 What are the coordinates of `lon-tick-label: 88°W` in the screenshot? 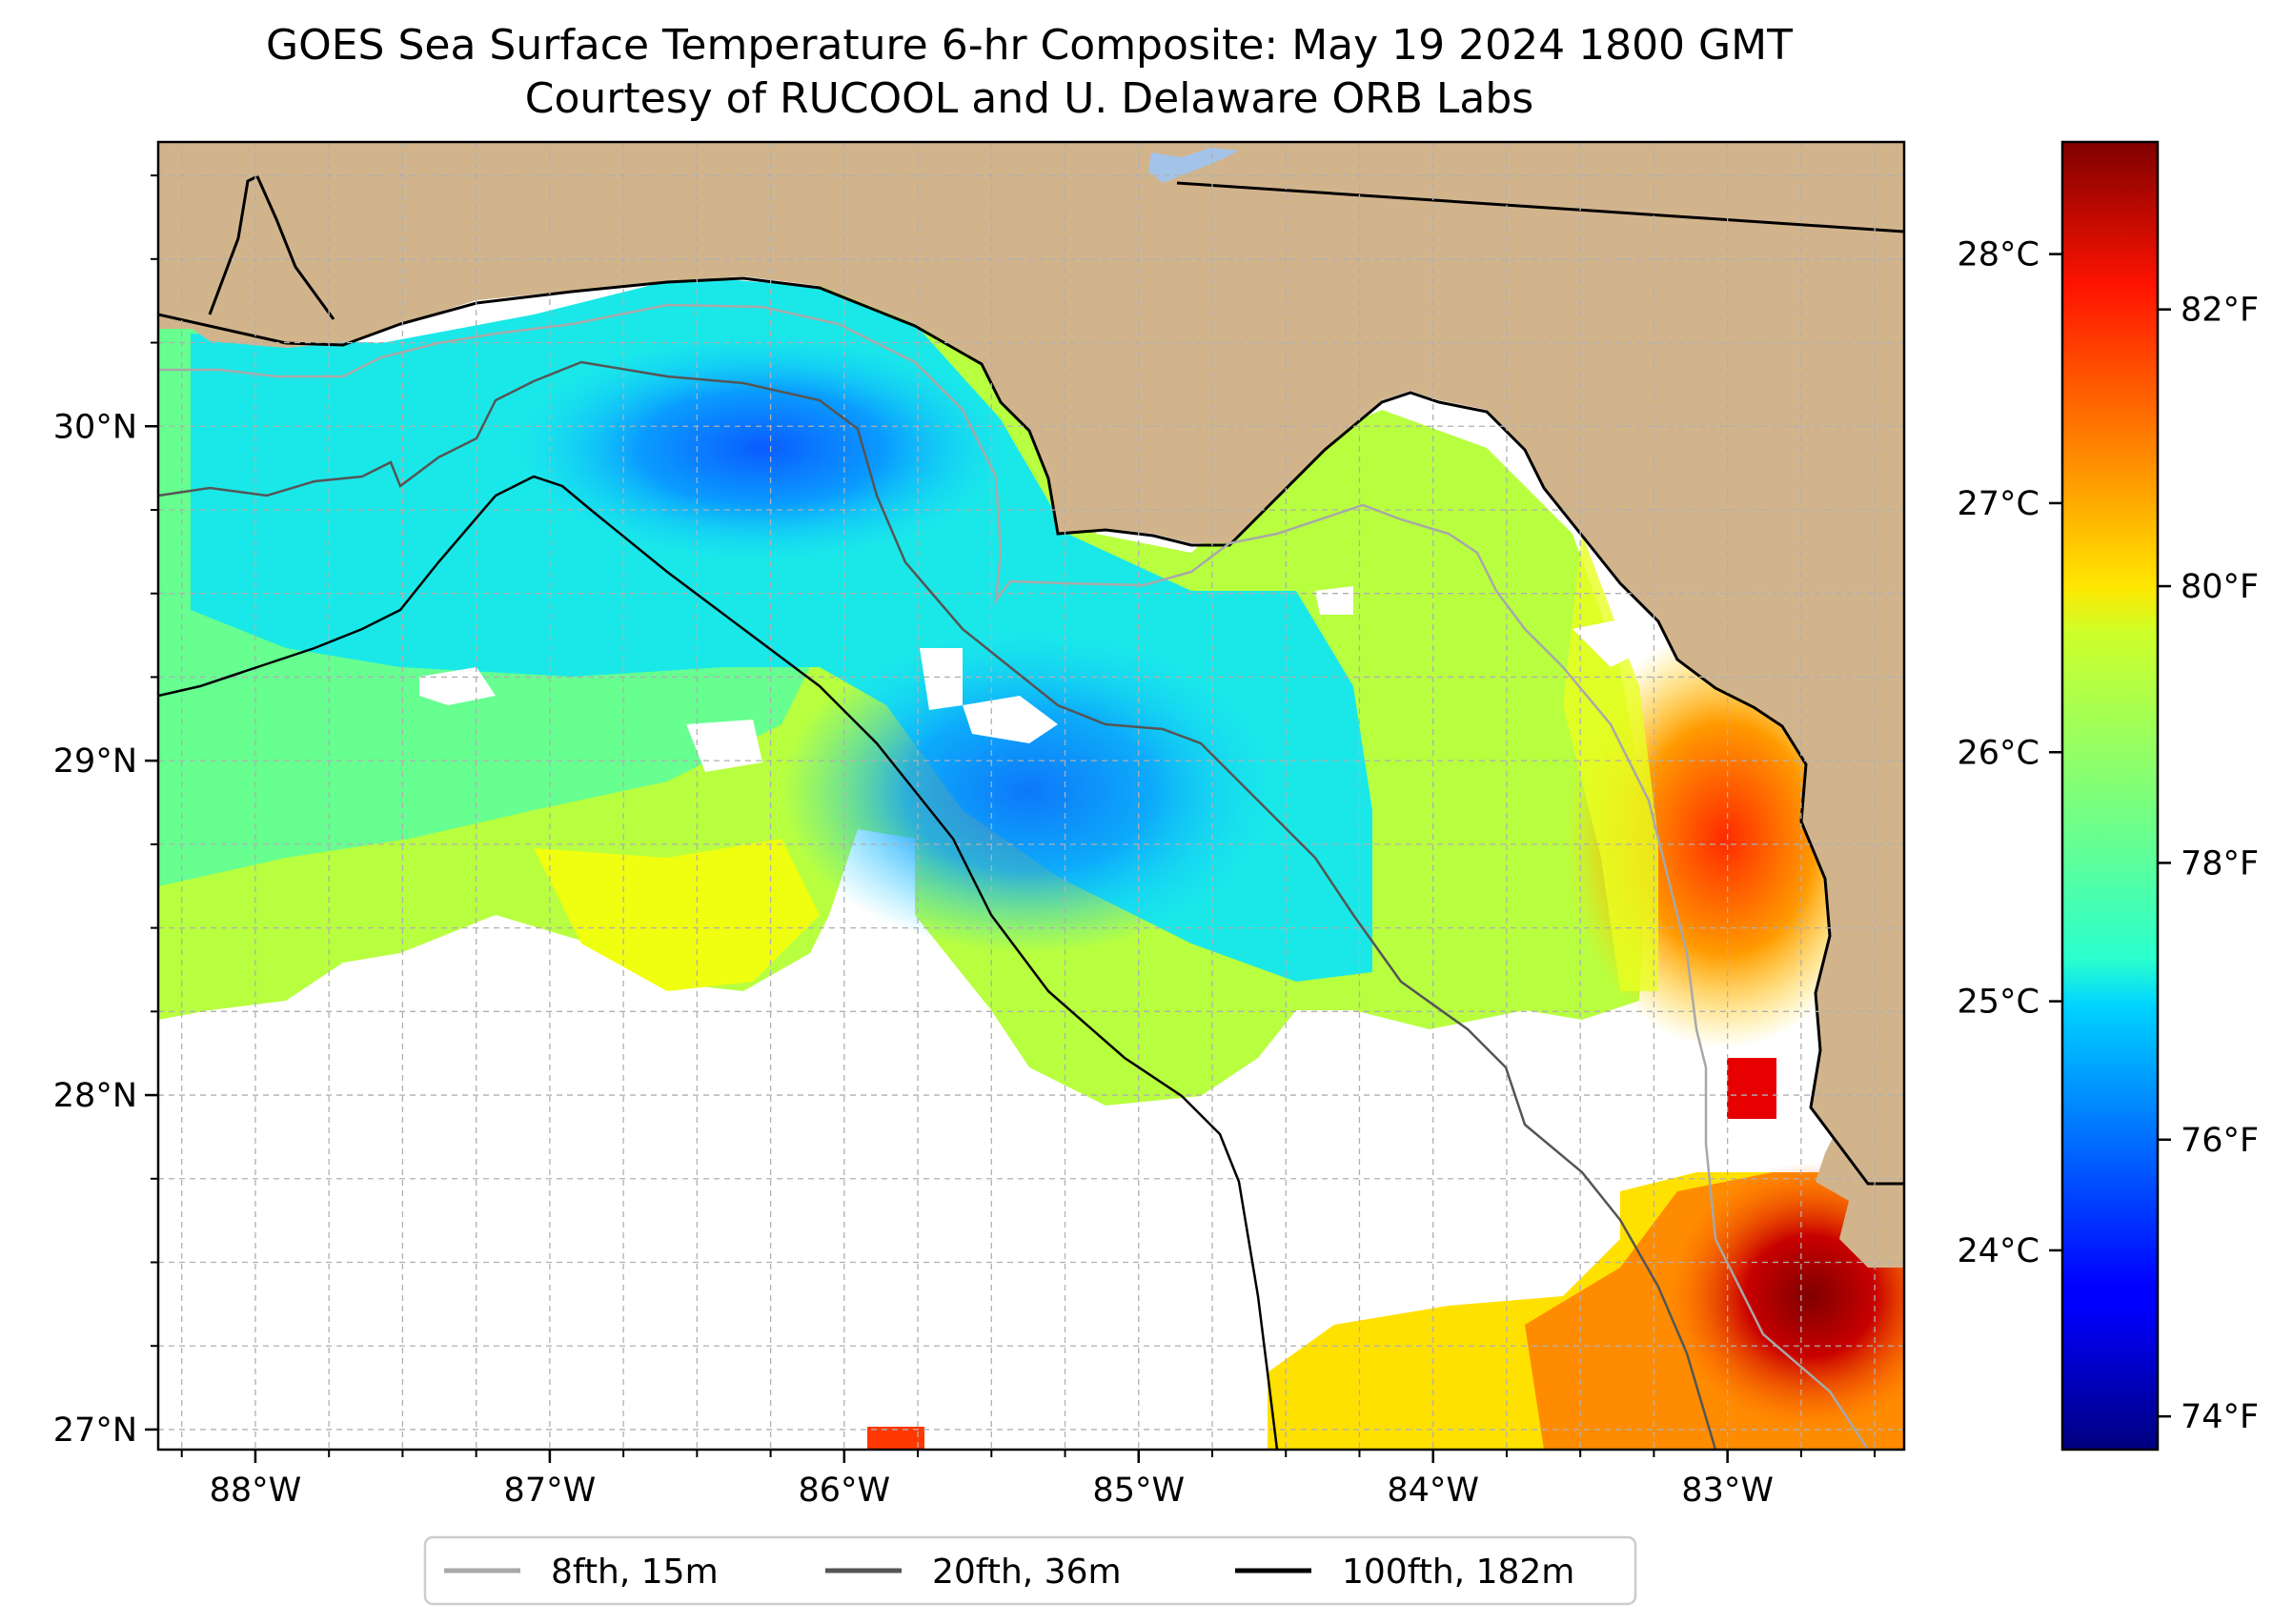 It's located at (256, 1491).